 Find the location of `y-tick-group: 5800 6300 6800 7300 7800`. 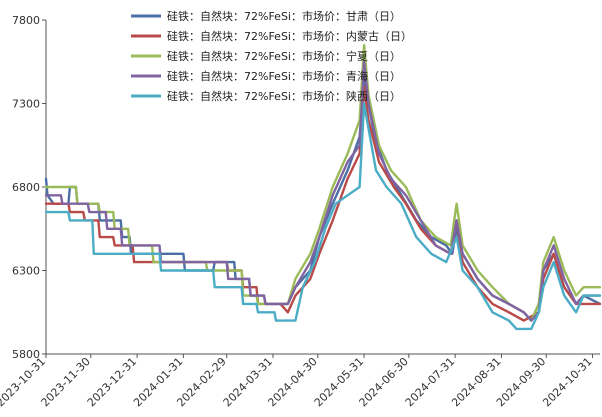

y-tick-group: 5800 6300 6800 7300 7800 is located at coordinates (29, 187).